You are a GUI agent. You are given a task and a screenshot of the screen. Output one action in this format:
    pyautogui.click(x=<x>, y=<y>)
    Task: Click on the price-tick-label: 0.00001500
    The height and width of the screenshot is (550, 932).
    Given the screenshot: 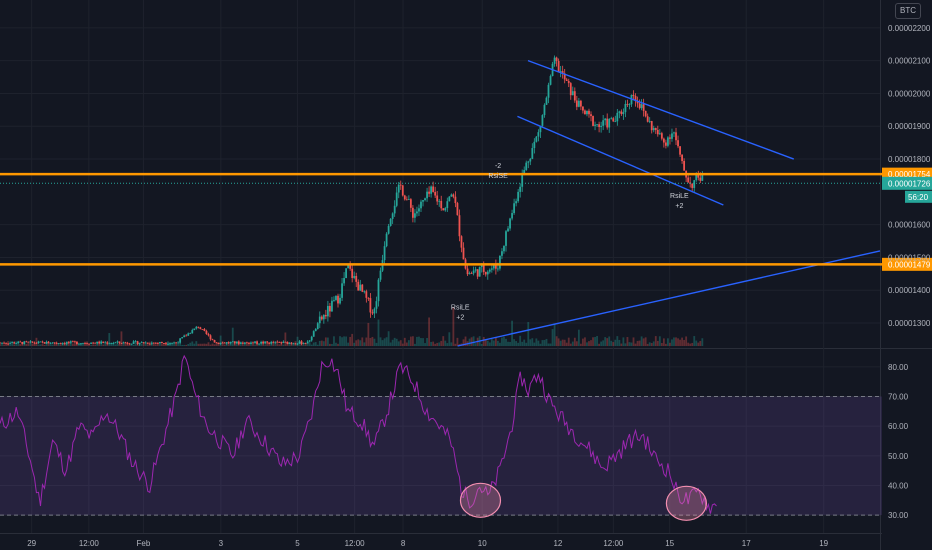 What is the action you would take?
    pyautogui.click(x=909, y=257)
    